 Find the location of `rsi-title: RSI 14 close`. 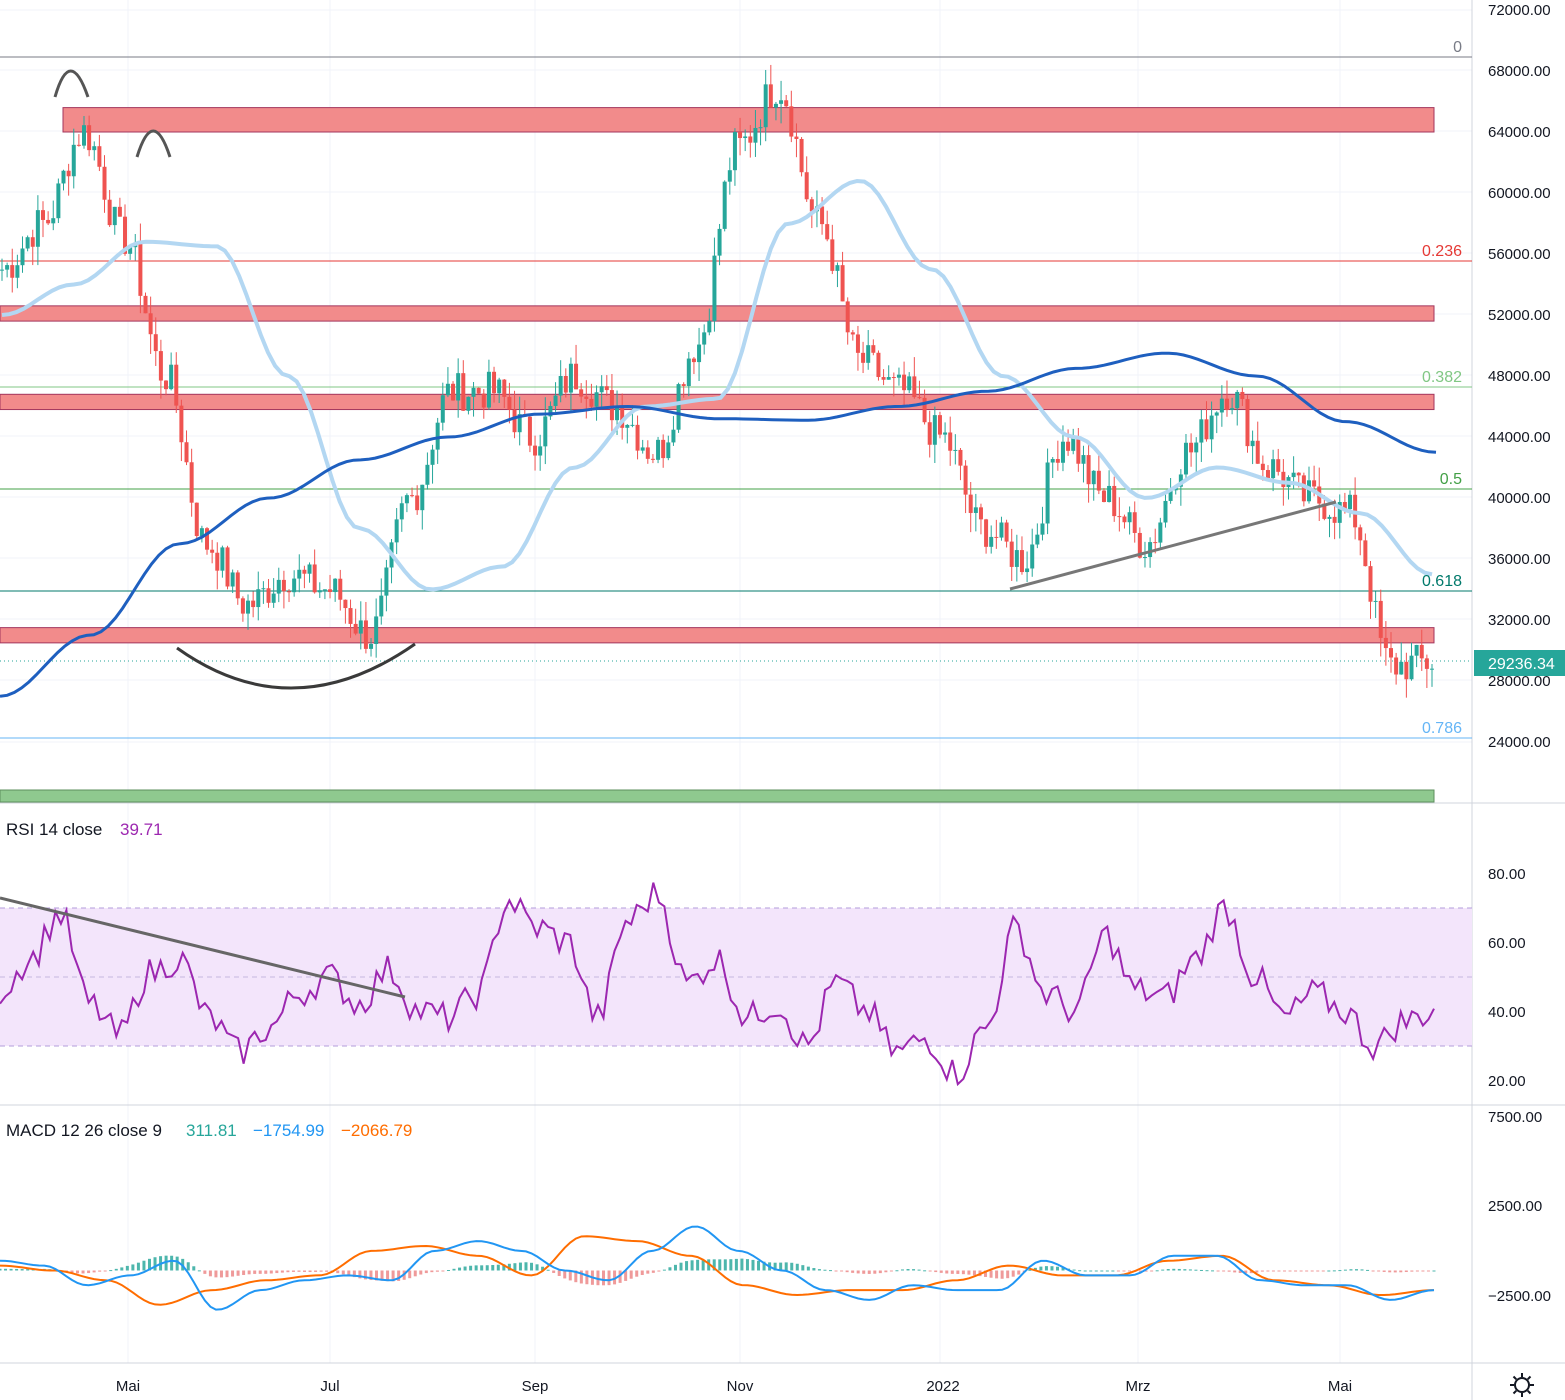

rsi-title: RSI 14 close is located at coordinates (54, 829).